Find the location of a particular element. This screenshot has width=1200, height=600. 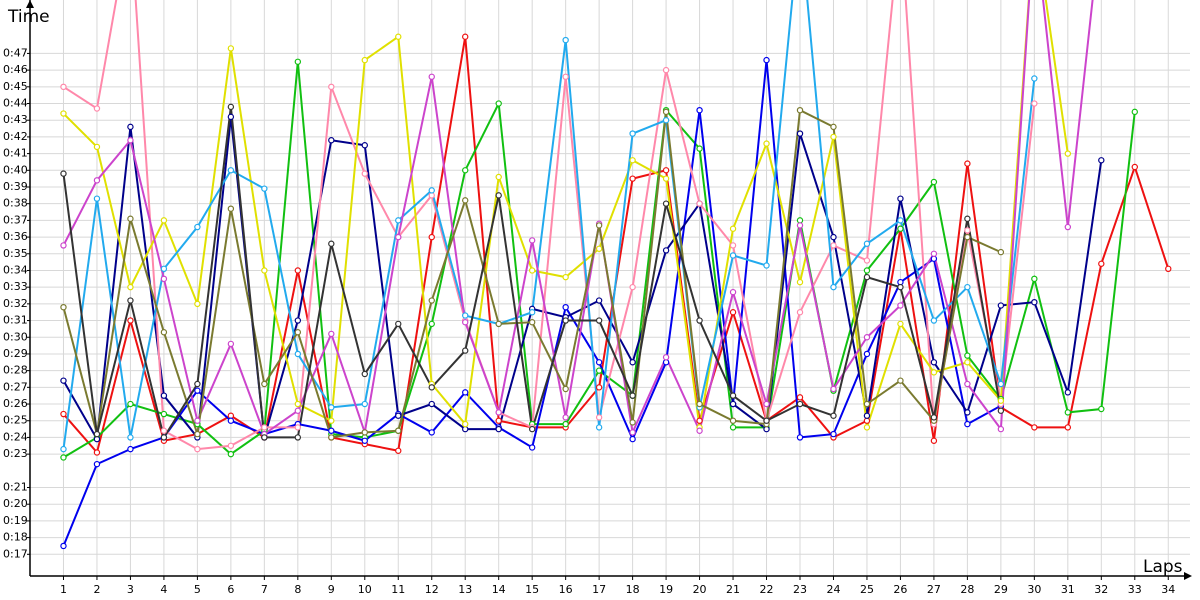

x-tick-label: 23 is located at coordinates (800, 589).